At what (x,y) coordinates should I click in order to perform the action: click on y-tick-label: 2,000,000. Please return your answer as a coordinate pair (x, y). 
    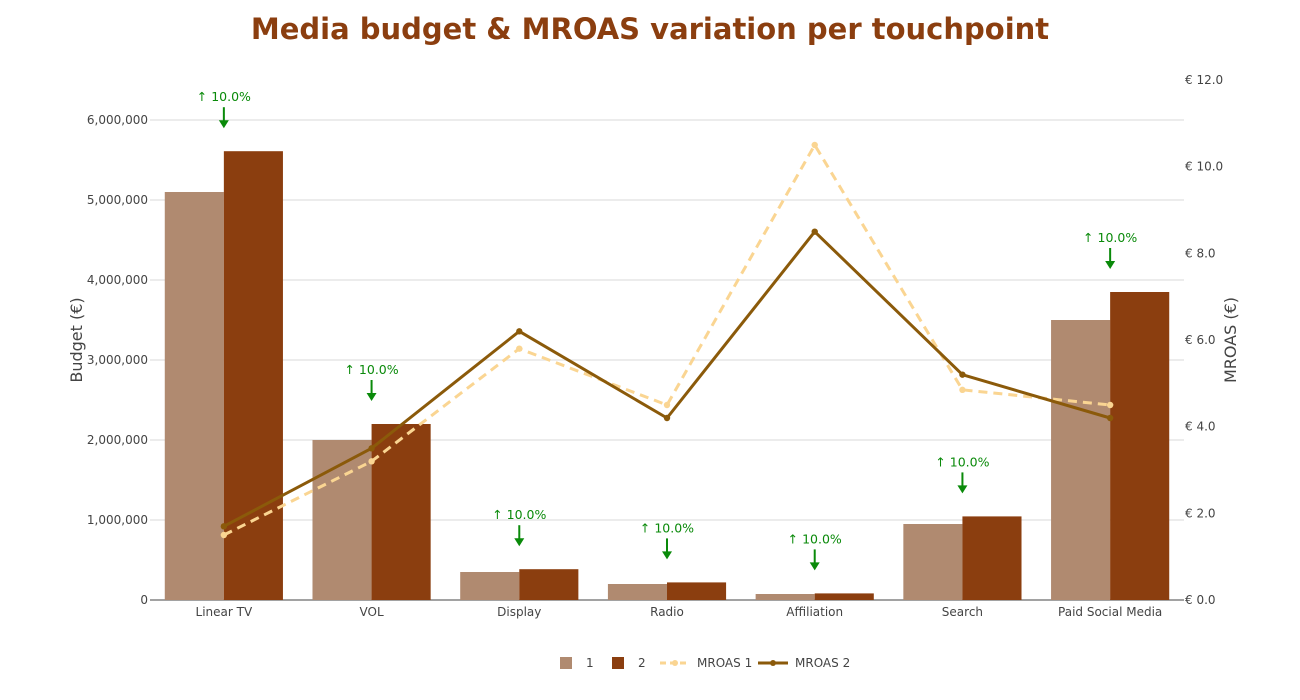
    Looking at the image, I should click on (117, 440).